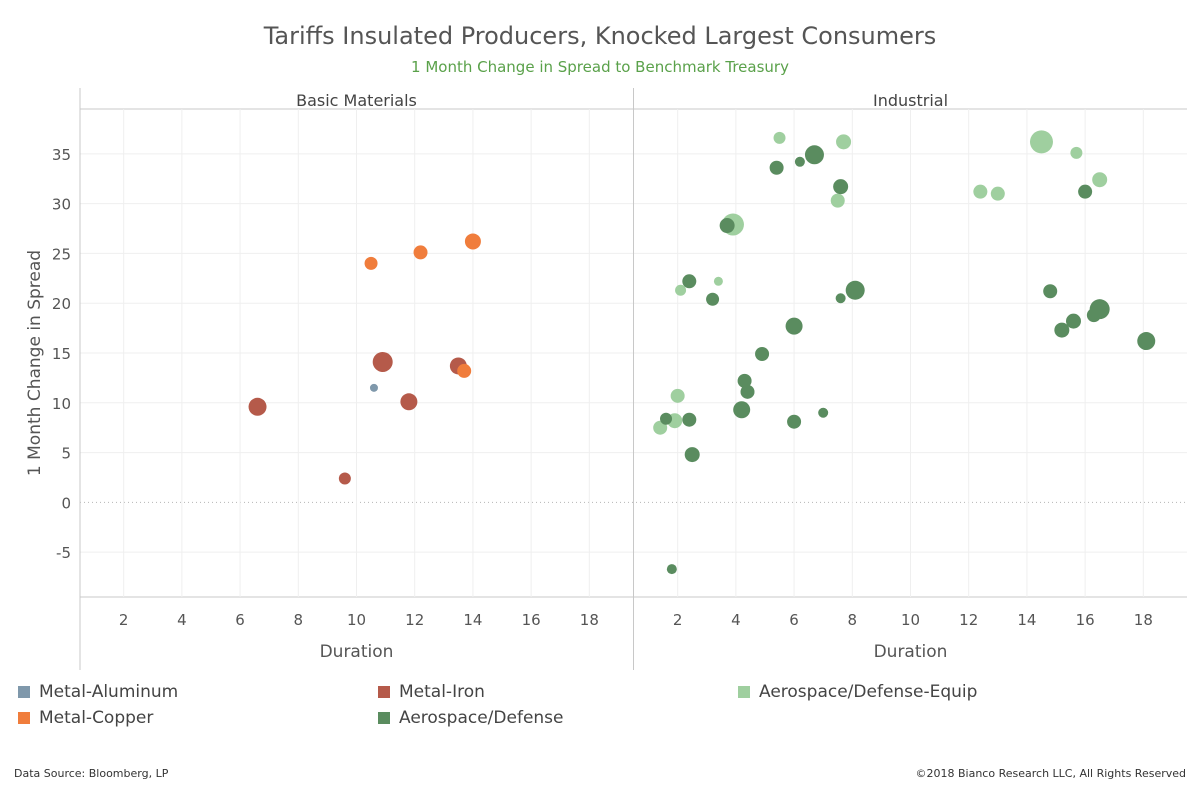  I want to click on legend-item-metal-iron: Metal-Iron, so click(431, 692).